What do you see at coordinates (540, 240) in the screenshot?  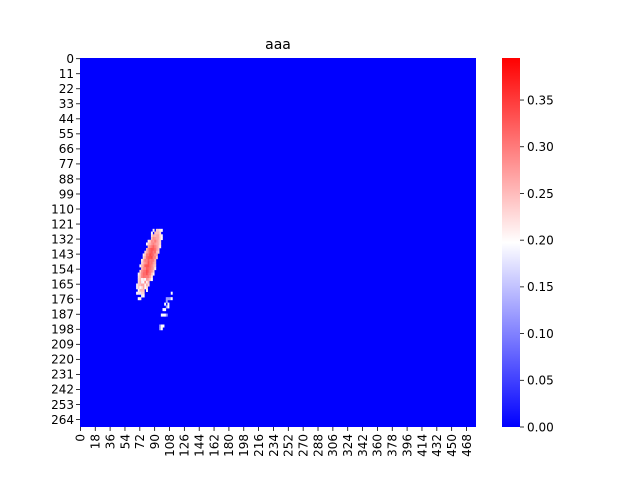 I see `colorbar-tick-label: 0.20` at bounding box center [540, 240].